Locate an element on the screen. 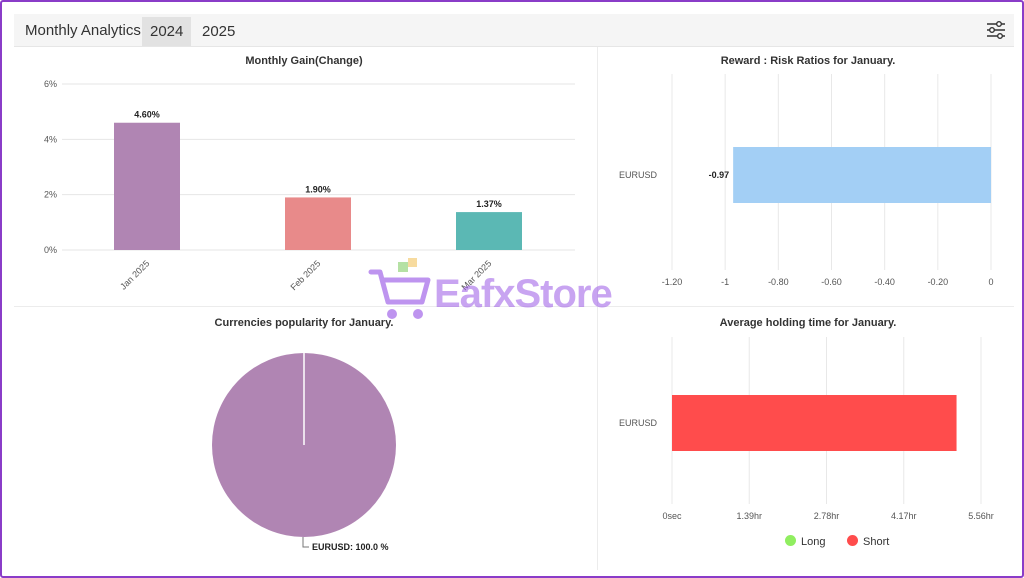 The image size is (1024, 578). legend-item-short: Short is located at coordinates (868, 541).